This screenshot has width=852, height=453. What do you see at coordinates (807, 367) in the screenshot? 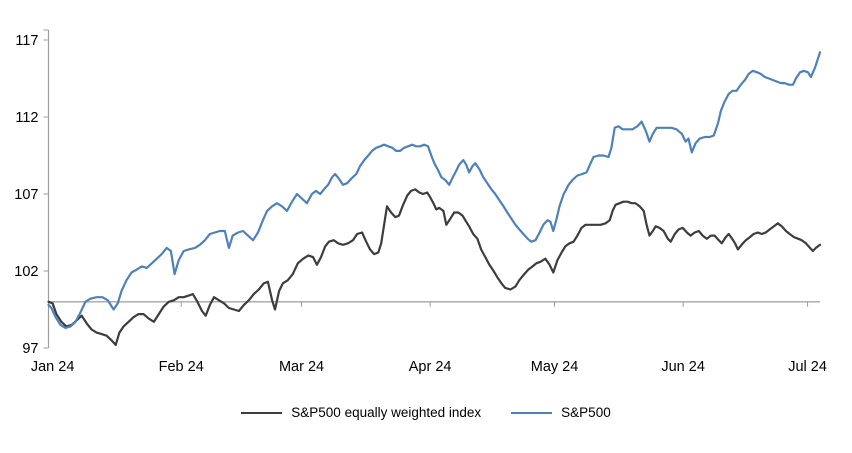
I see `svg-text: Jul 24` at bounding box center [807, 367].